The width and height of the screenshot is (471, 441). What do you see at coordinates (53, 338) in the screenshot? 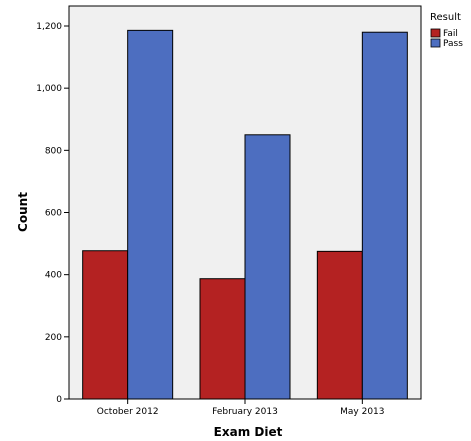
I see `y-tick-label: 200` at bounding box center [53, 338].